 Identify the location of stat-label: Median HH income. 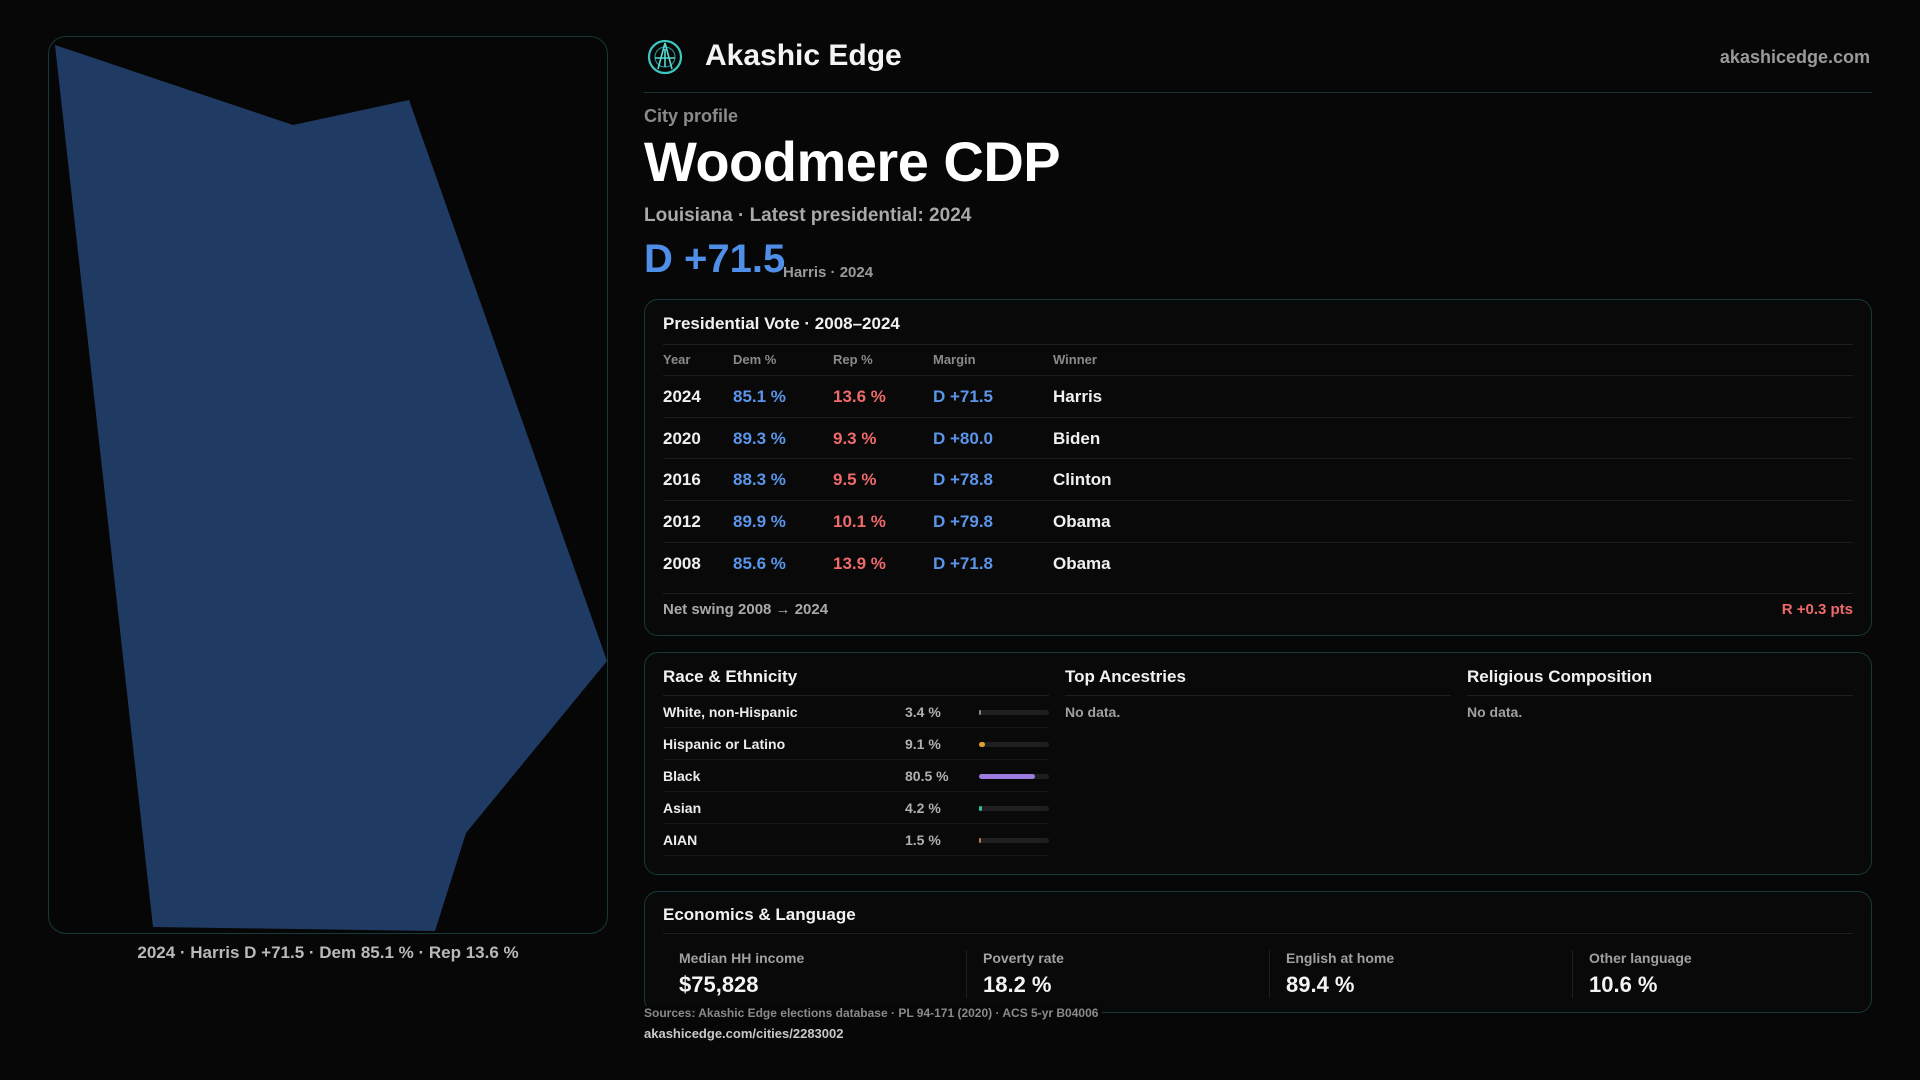
(742, 958).